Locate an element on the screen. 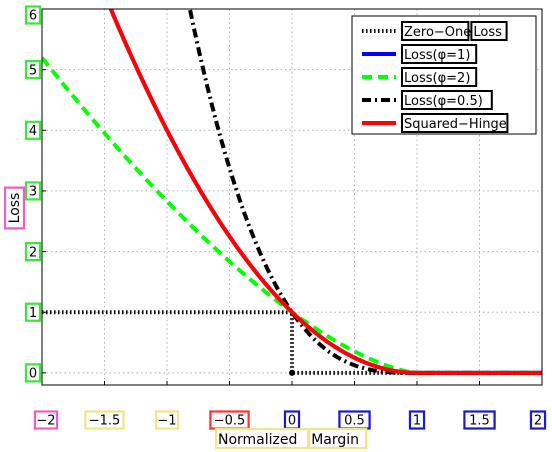  y-tick-label-0-text: 0 is located at coordinates (33, 374).